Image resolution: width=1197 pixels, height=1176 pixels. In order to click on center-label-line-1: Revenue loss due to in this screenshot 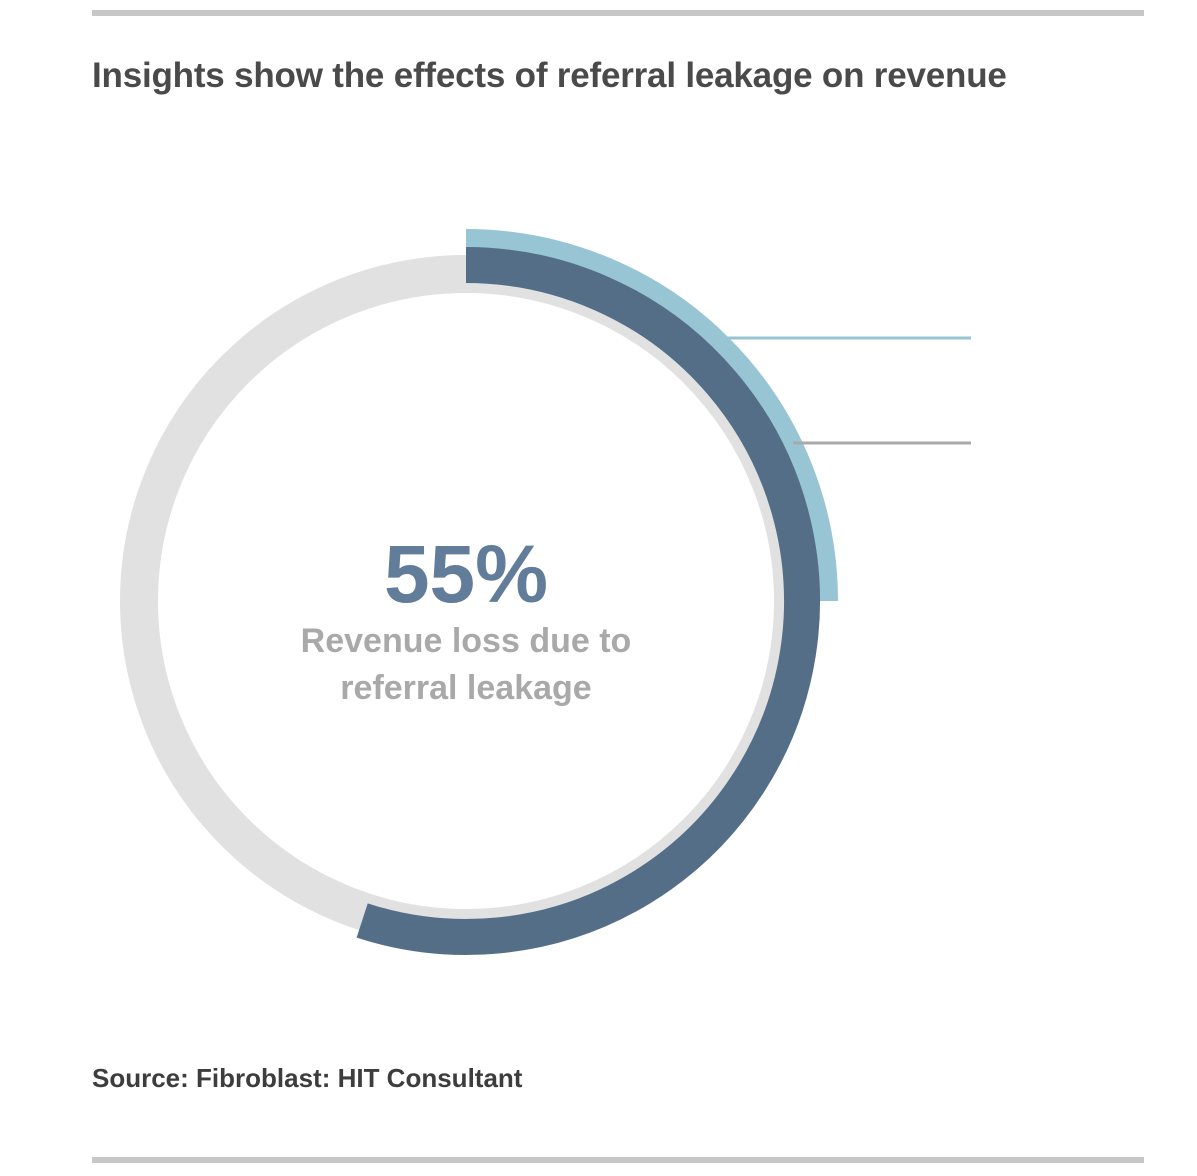, I will do `click(466, 641)`.